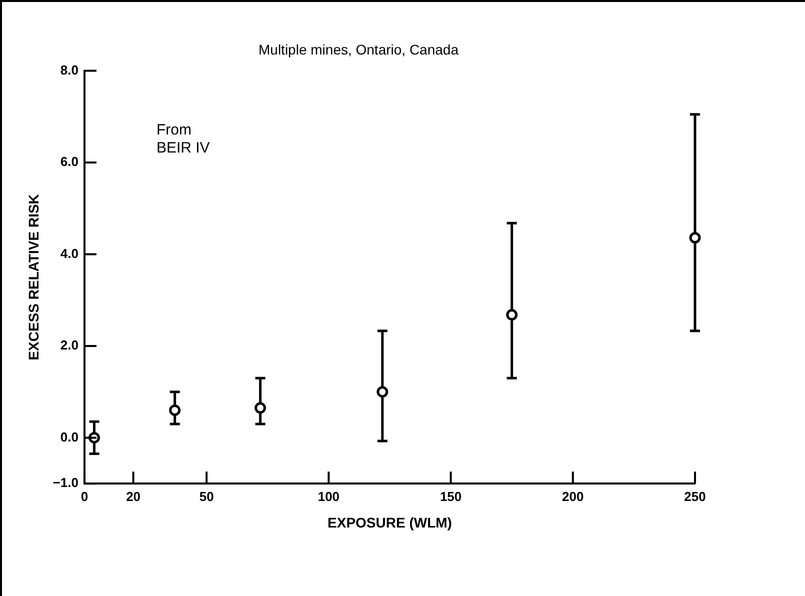  What do you see at coordinates (451, 496) in the screenshot?
I see `x-tick-label: 150` at bounding box center [451, 496].